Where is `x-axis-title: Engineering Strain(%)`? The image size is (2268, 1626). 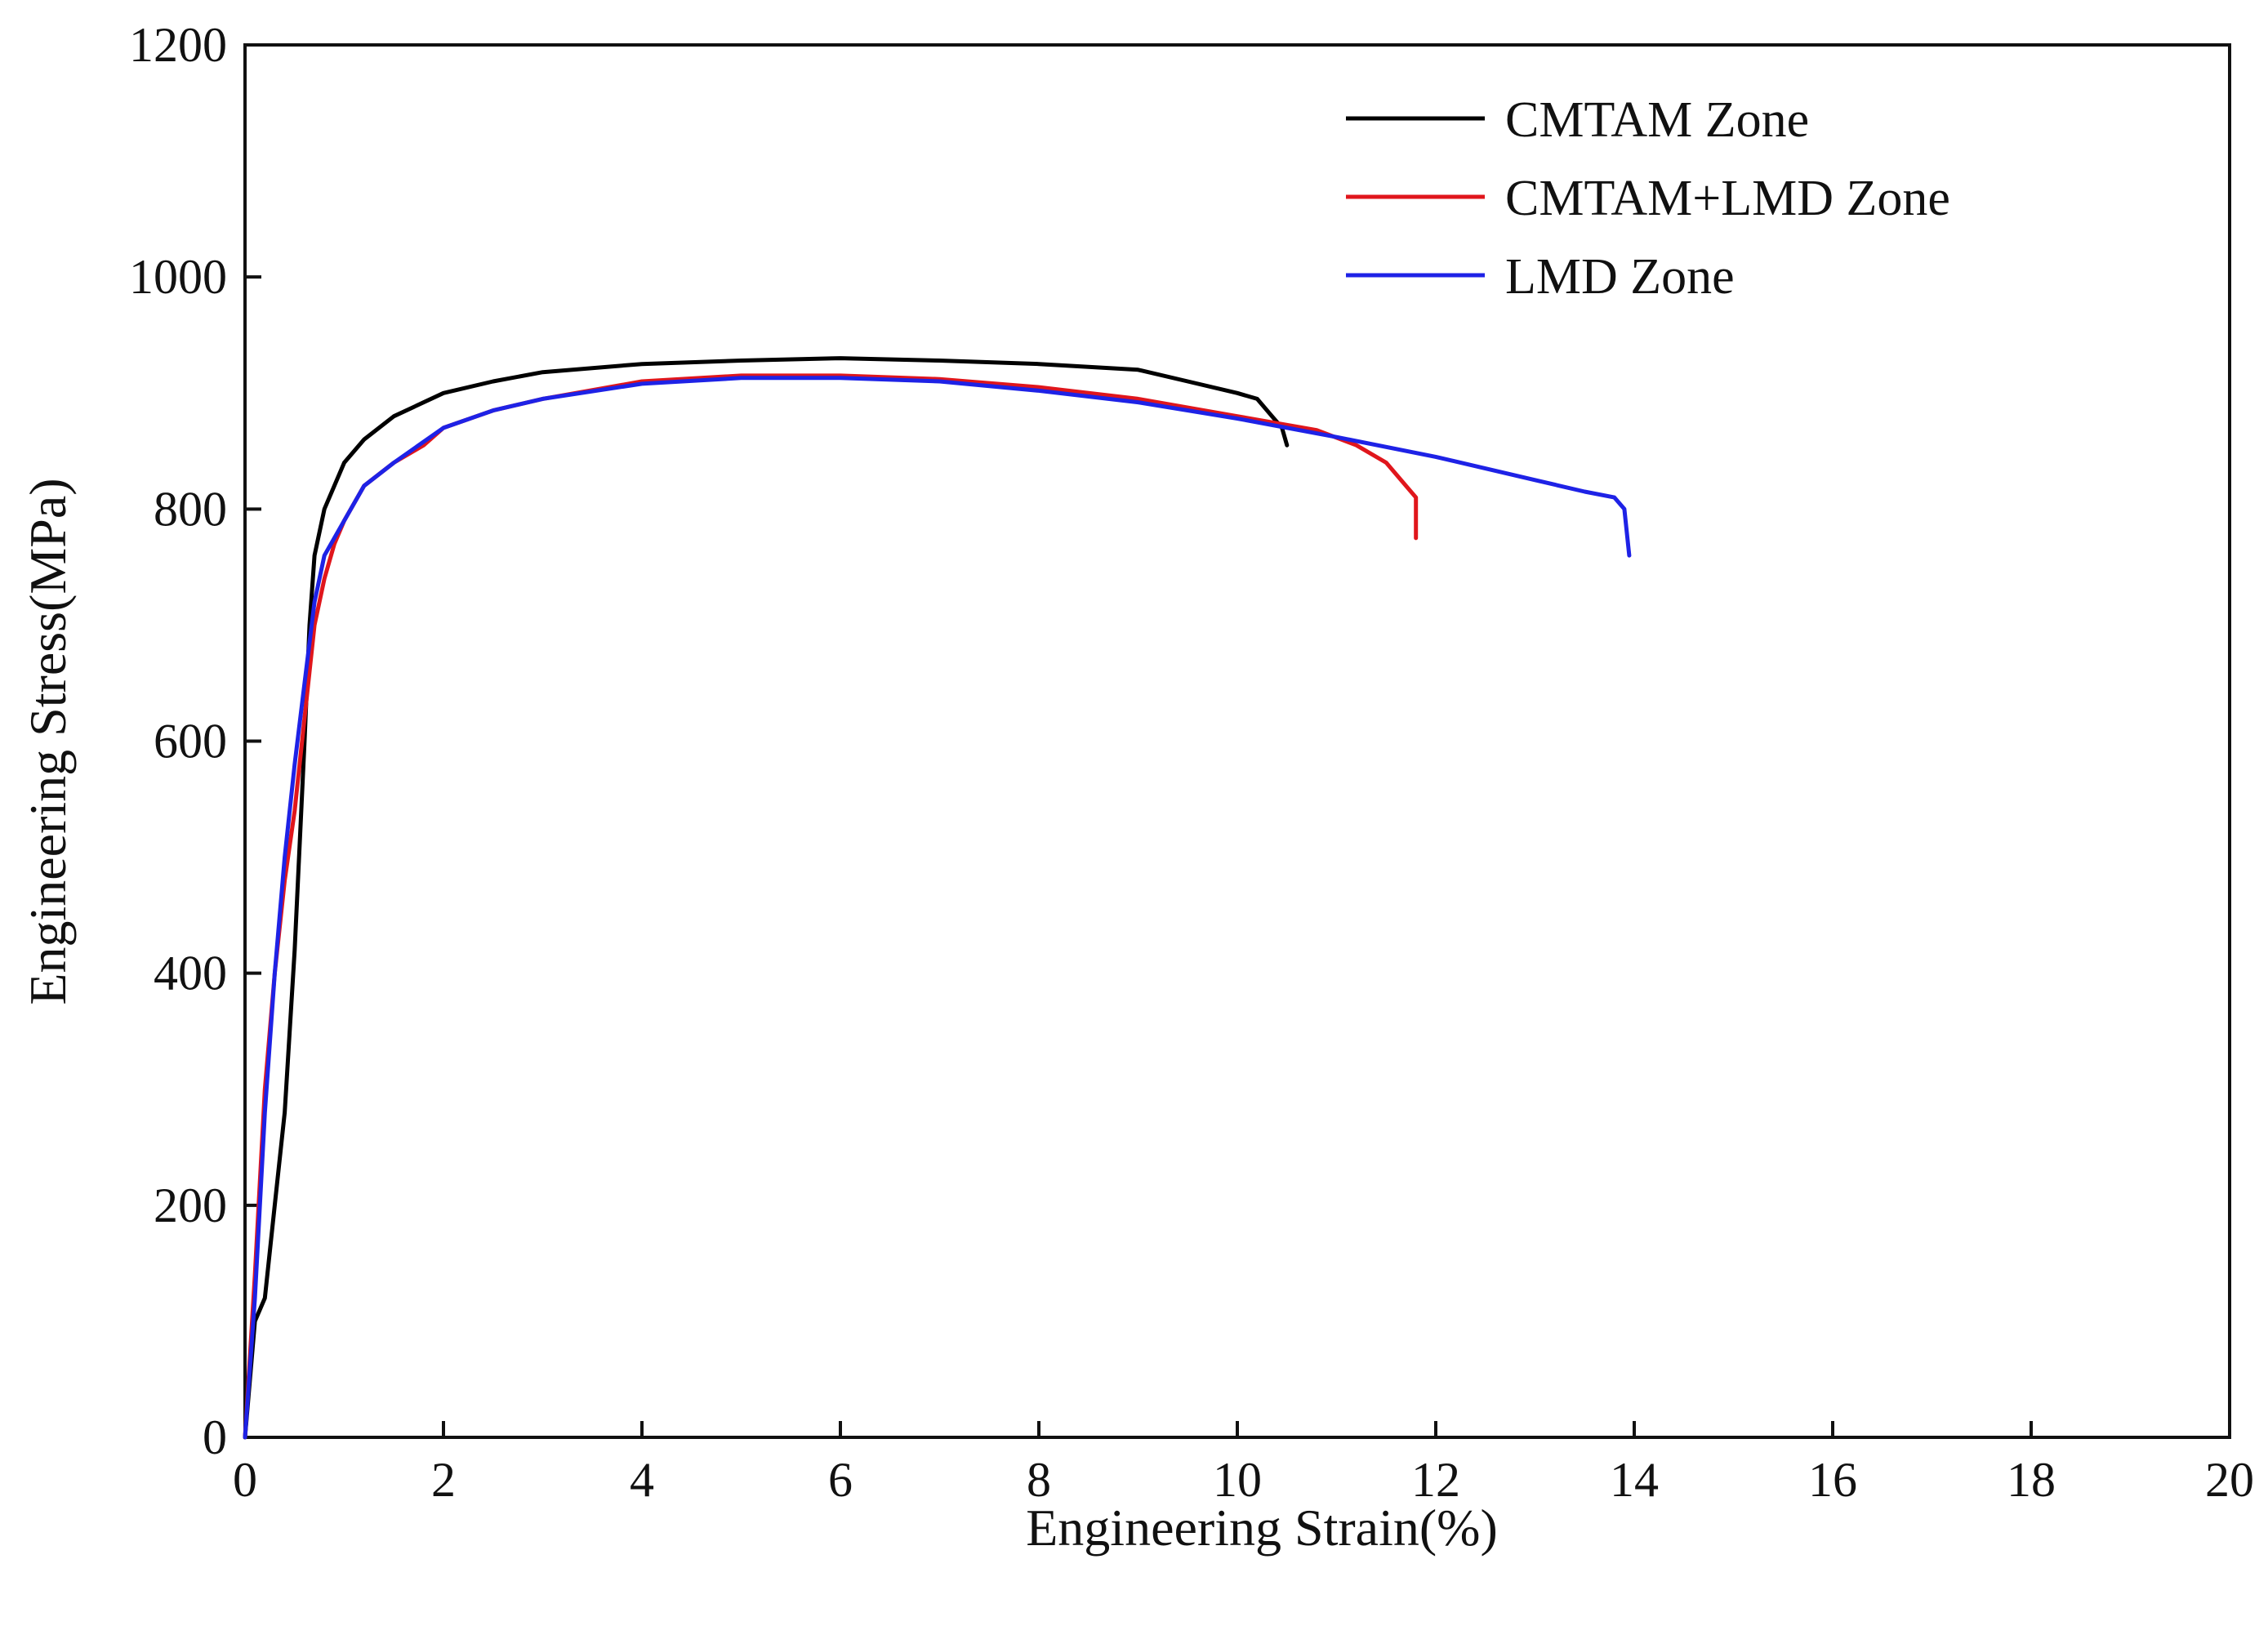
x-axis-title: Engineering Strain(%) is located at coordinates (1262, 1528).